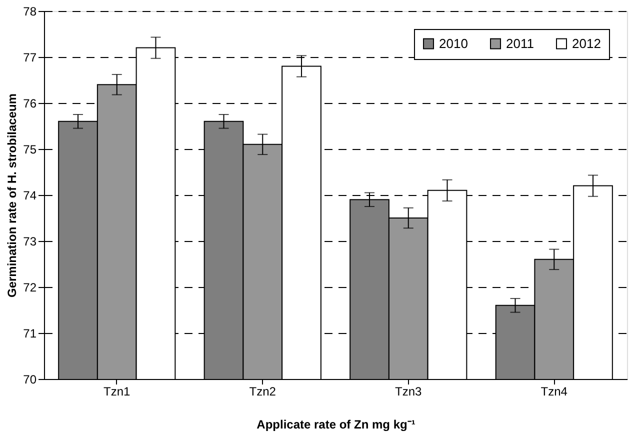  I want to click on y-tick-label: 71, so click(30, 333).